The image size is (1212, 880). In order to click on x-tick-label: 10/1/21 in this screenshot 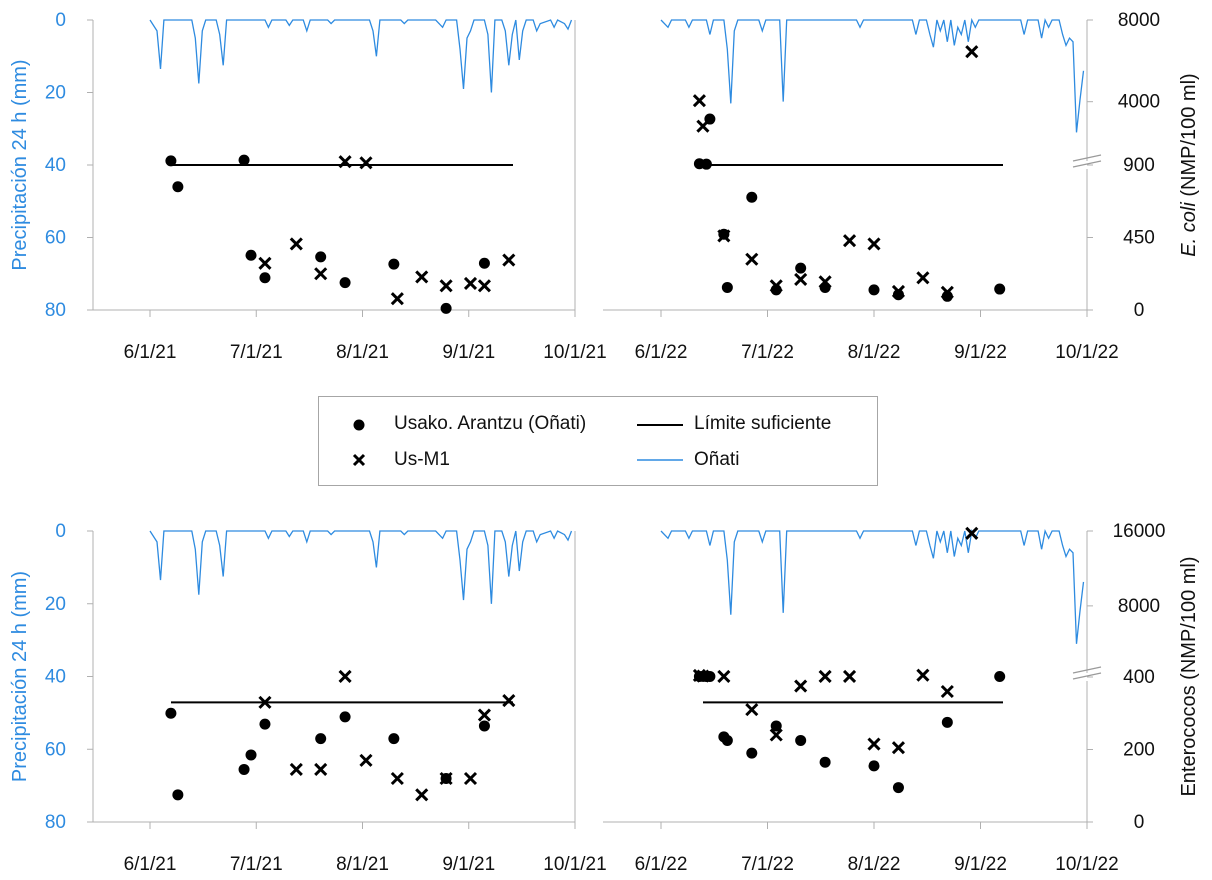, I will do `click(574, 864)`.